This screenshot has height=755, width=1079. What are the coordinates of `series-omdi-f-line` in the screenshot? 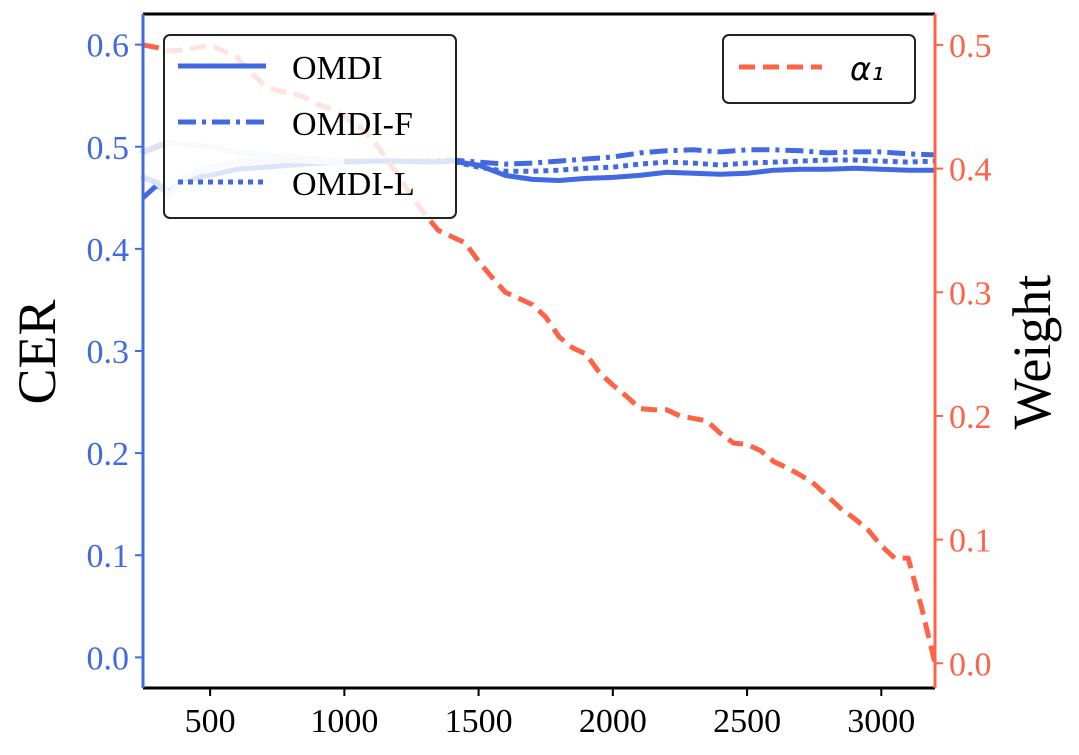 It's located at (640, 157).